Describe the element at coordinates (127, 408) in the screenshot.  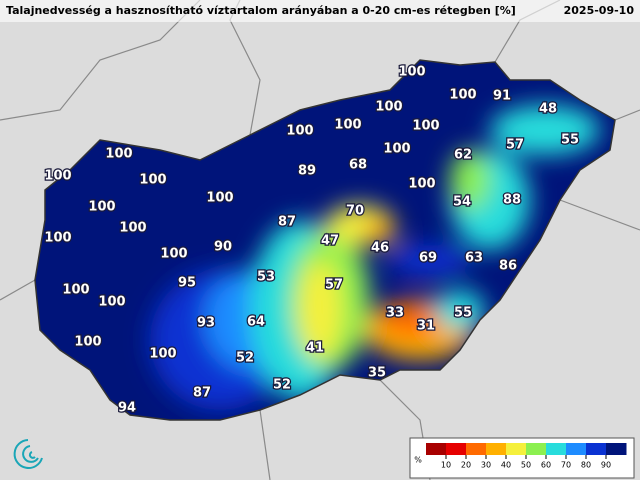
I see `station-value: 94` at that location.